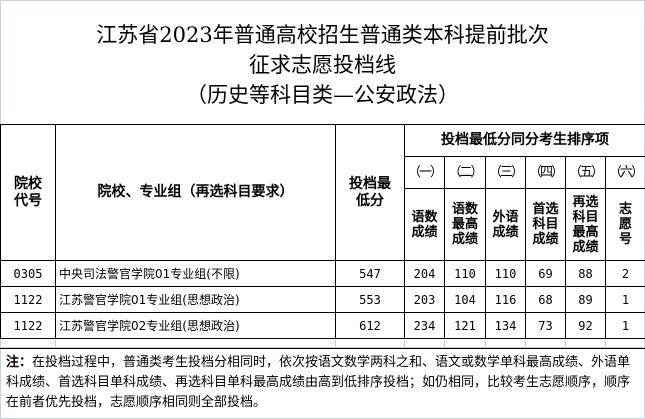 The image size is (645, 419). I want to click on header-tie-label: 外语成绩, so click(505, 224).